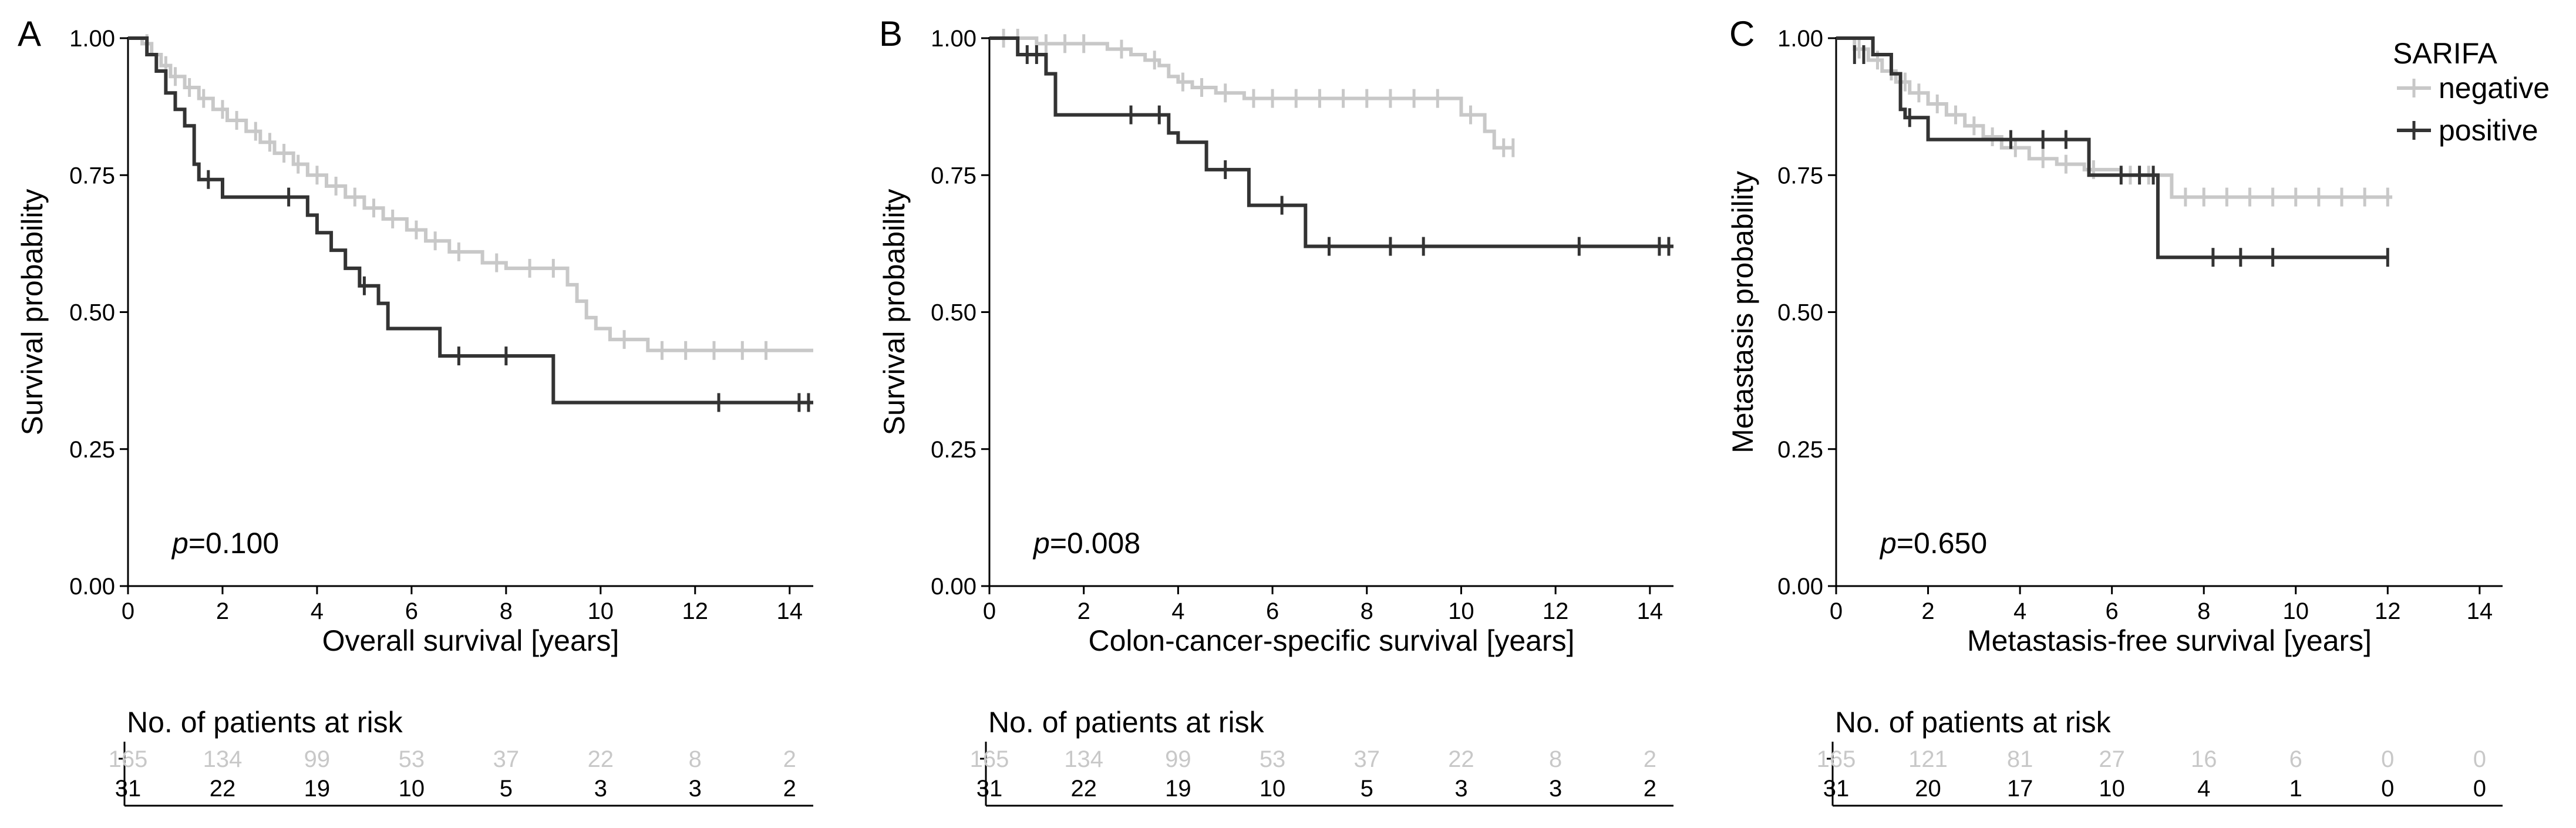  I want to click on panel-label: B, so click(891, 33).